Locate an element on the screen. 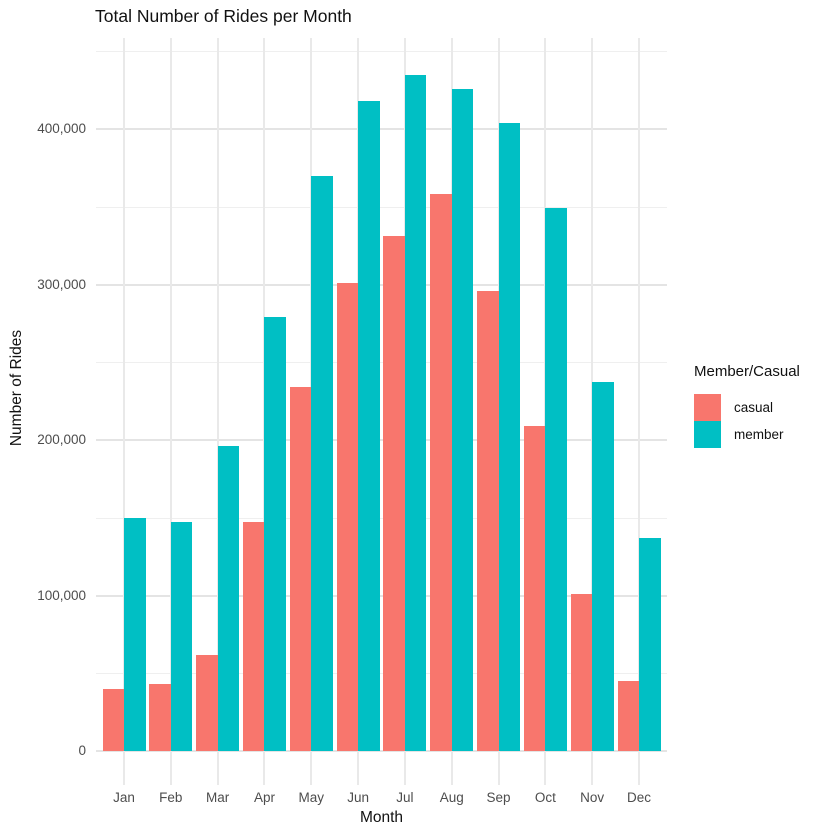  bar-casual-sep is located at coordinates (488, 520).